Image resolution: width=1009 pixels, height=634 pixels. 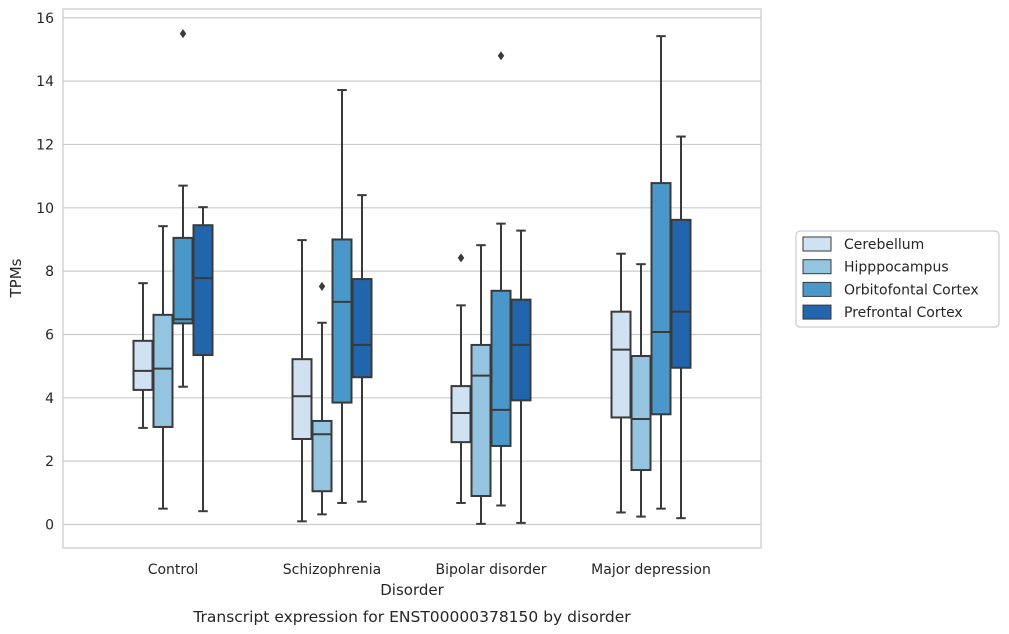 What do you see at coordinates (817, 267) in the screenshot?
I see `legend-swatch-hipppocampus` at bounding box center [817, 267].